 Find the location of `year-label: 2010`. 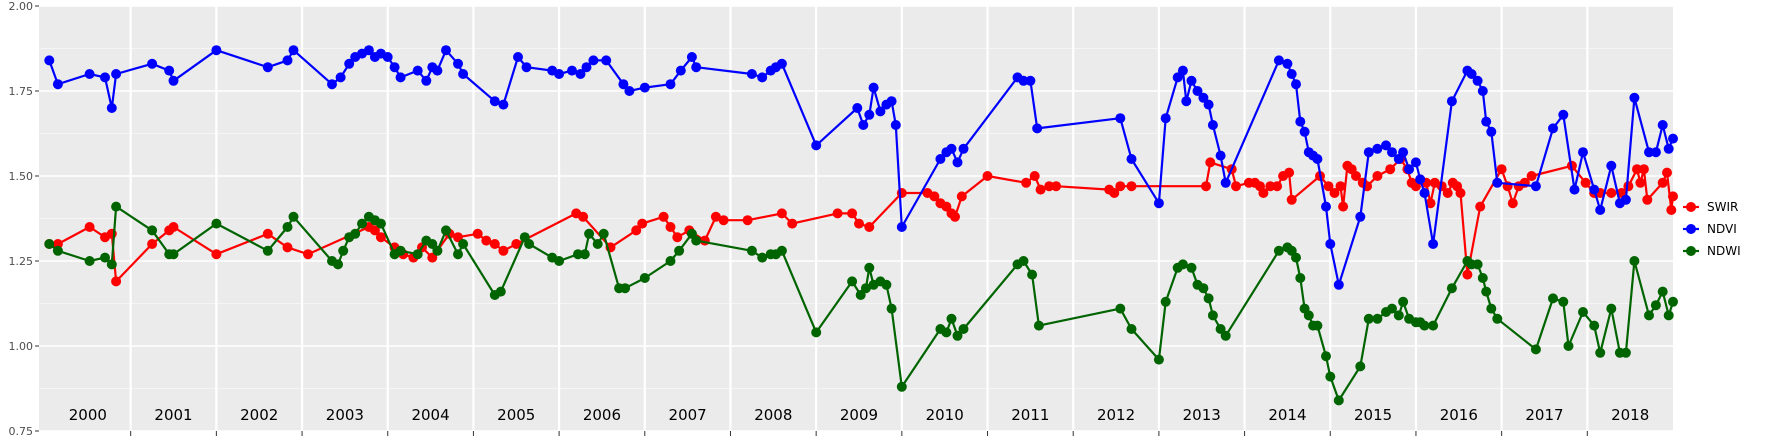

year-label: 2010 is located at coordinates (945, 415).